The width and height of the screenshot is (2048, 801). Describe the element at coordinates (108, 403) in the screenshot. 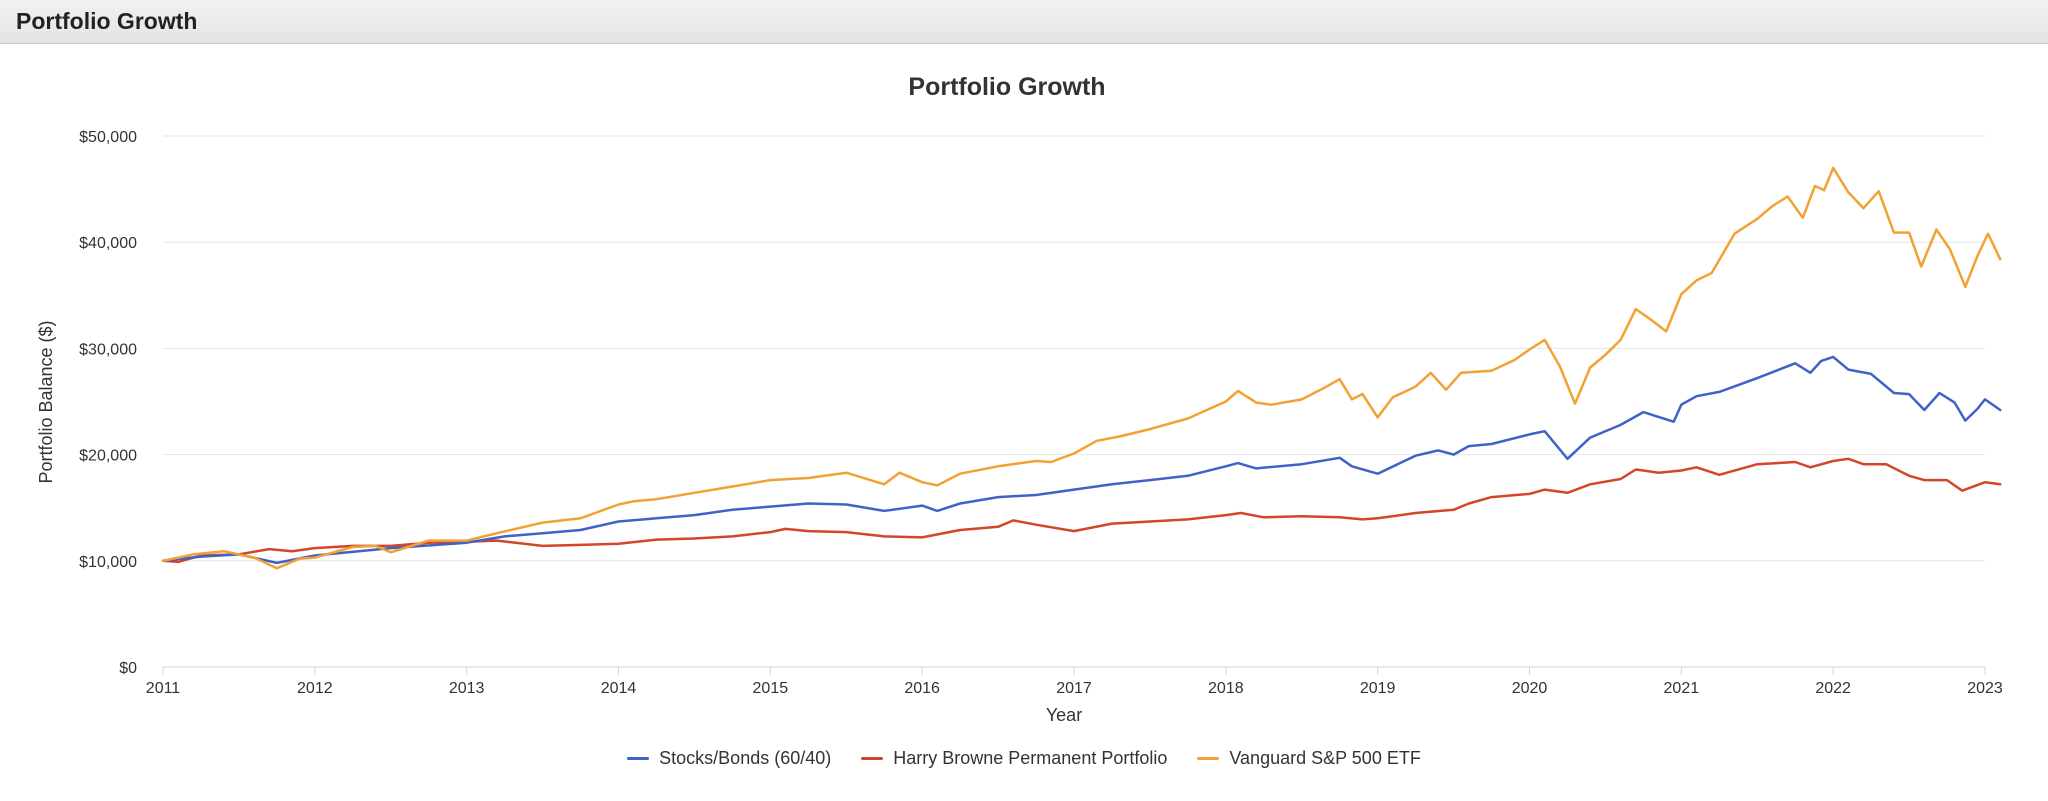

I see `y-axis-ticks: $0 $10,000 $20,000 $30,000 $40,000 $50,000` at that location.